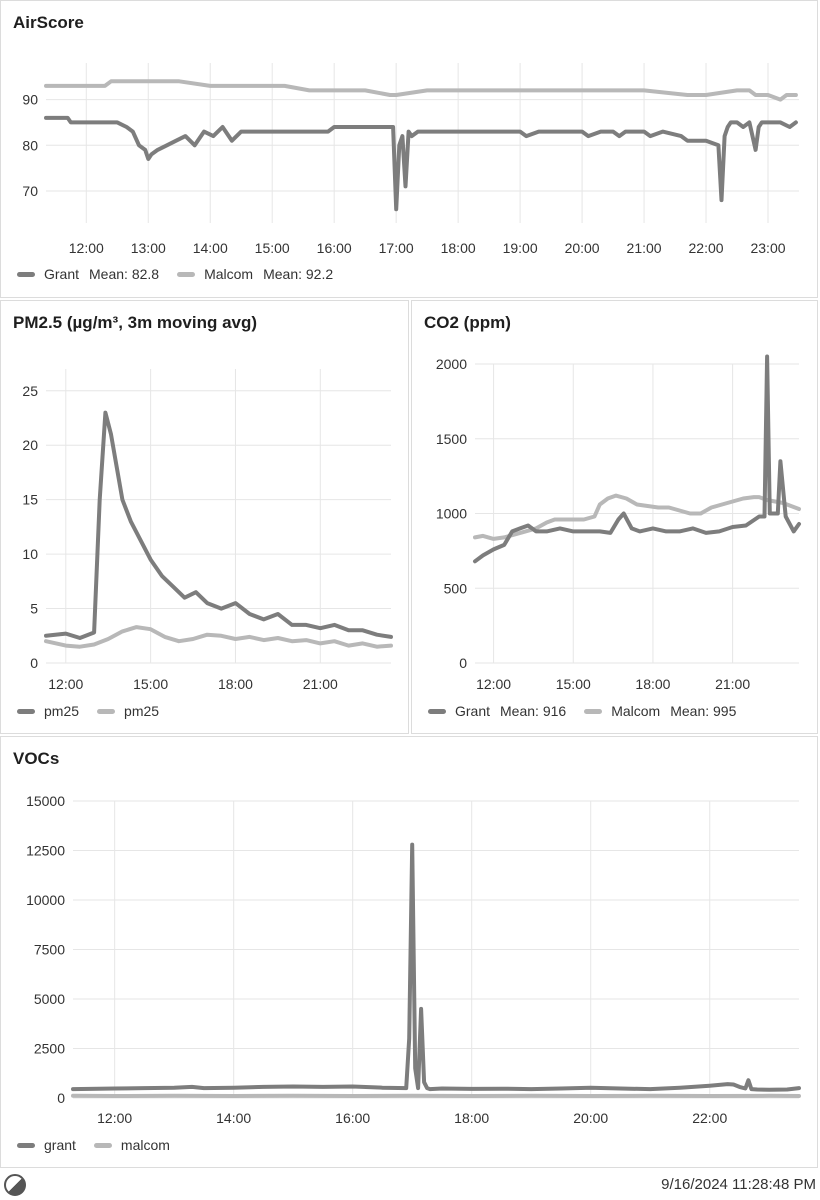  Describe the element at coordinates (60, 1145) in the screenshot. I see `legend-label: grant` at that location.